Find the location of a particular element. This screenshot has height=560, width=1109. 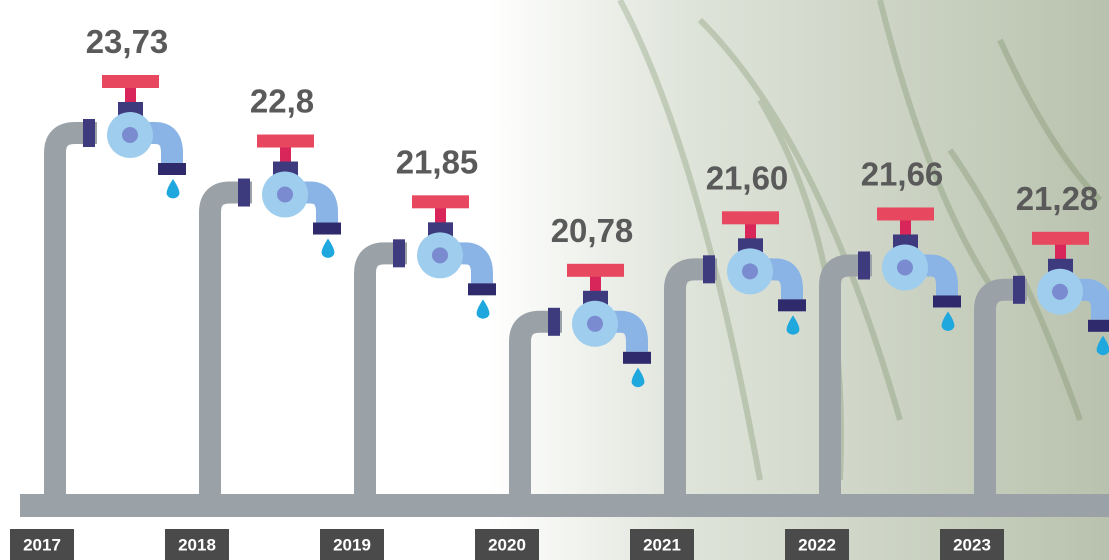

year-label: 2017 is located at coordinates (42, 544).